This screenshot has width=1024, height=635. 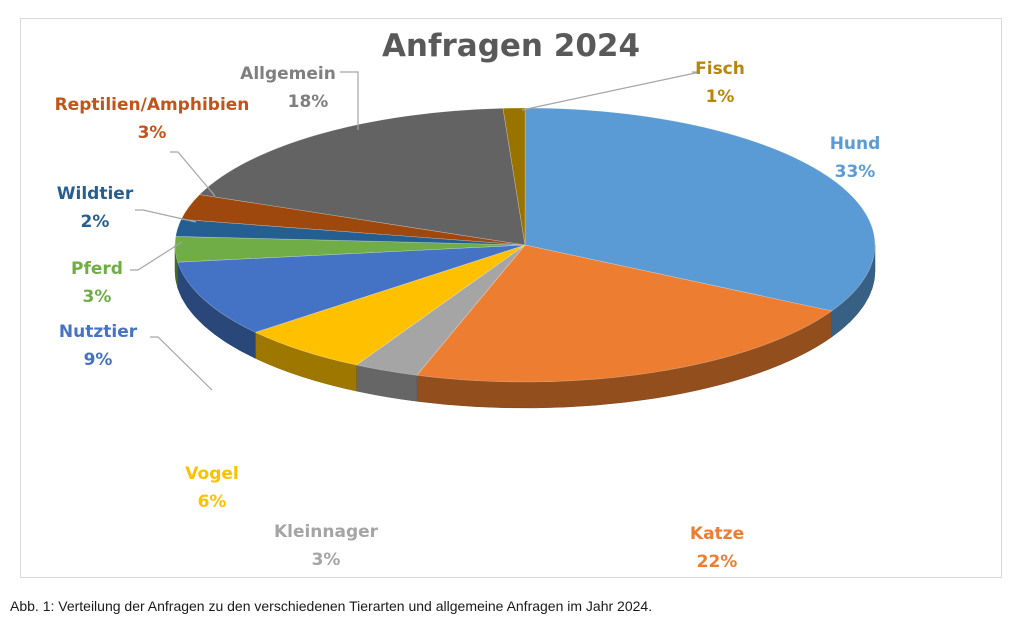 I want to click on label-name-reptilien-amphibien: Reptilien/Amphibien, so click(x=152, y=105).